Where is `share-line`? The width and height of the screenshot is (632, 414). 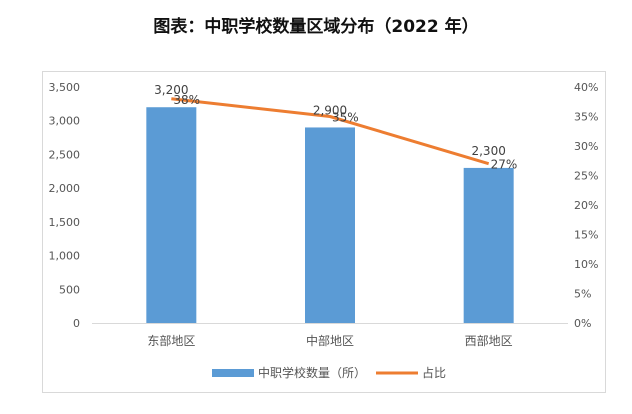
share-line is located at coordinates (330, 131).